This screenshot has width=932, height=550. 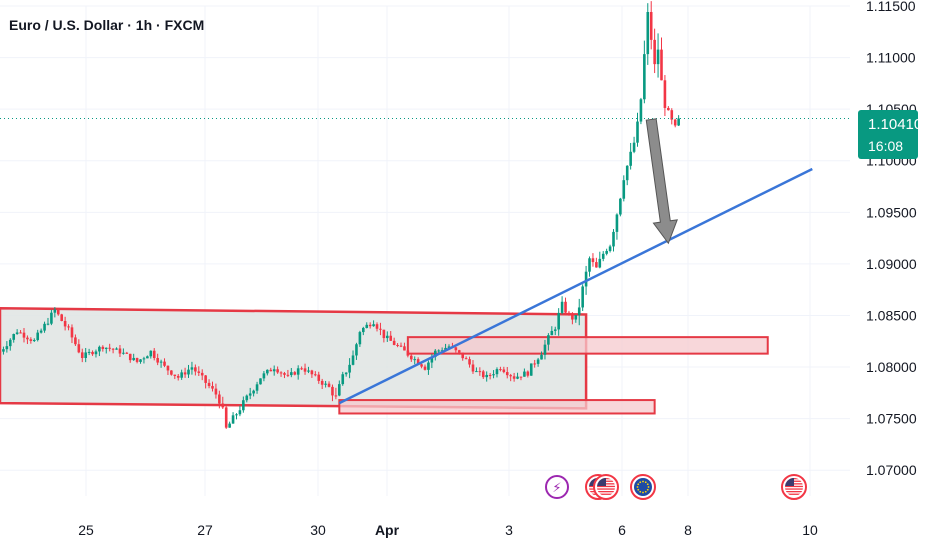 What do you see at coordinates (107, 25) in the screenshot?
I see `symbol-title: Euro / U.S. Dollar · 1h · FXCM` at bounding box center [107, 25].